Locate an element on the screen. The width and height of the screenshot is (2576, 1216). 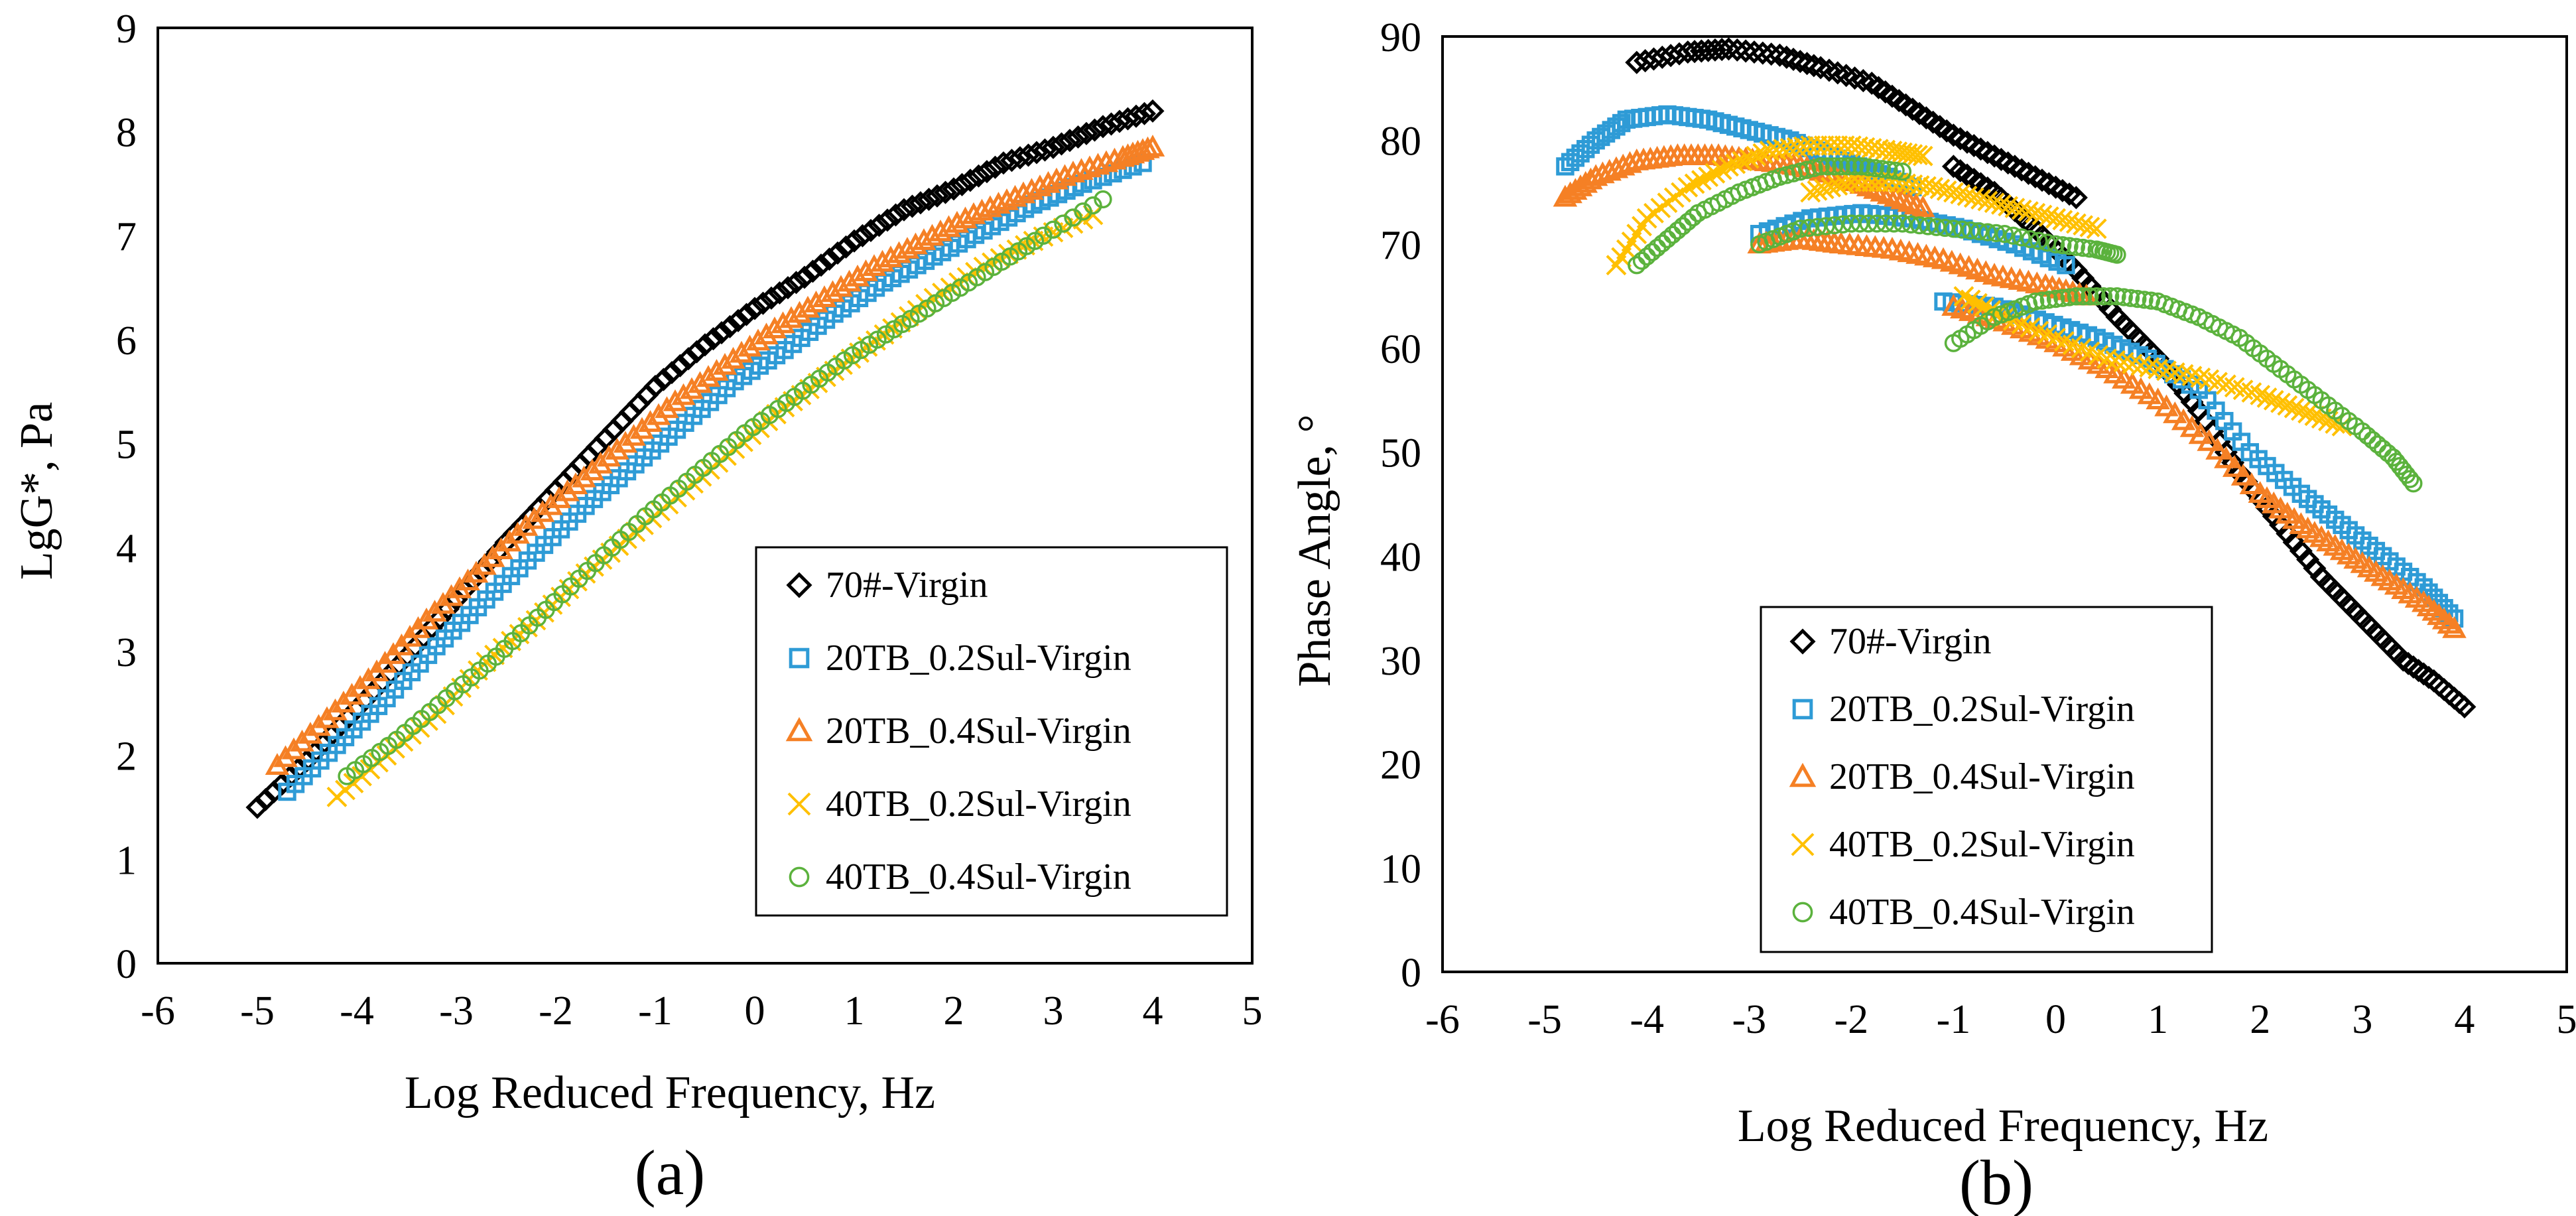
y-axis-label-a: LgG*, Pa is located at coordinates (36, 491).